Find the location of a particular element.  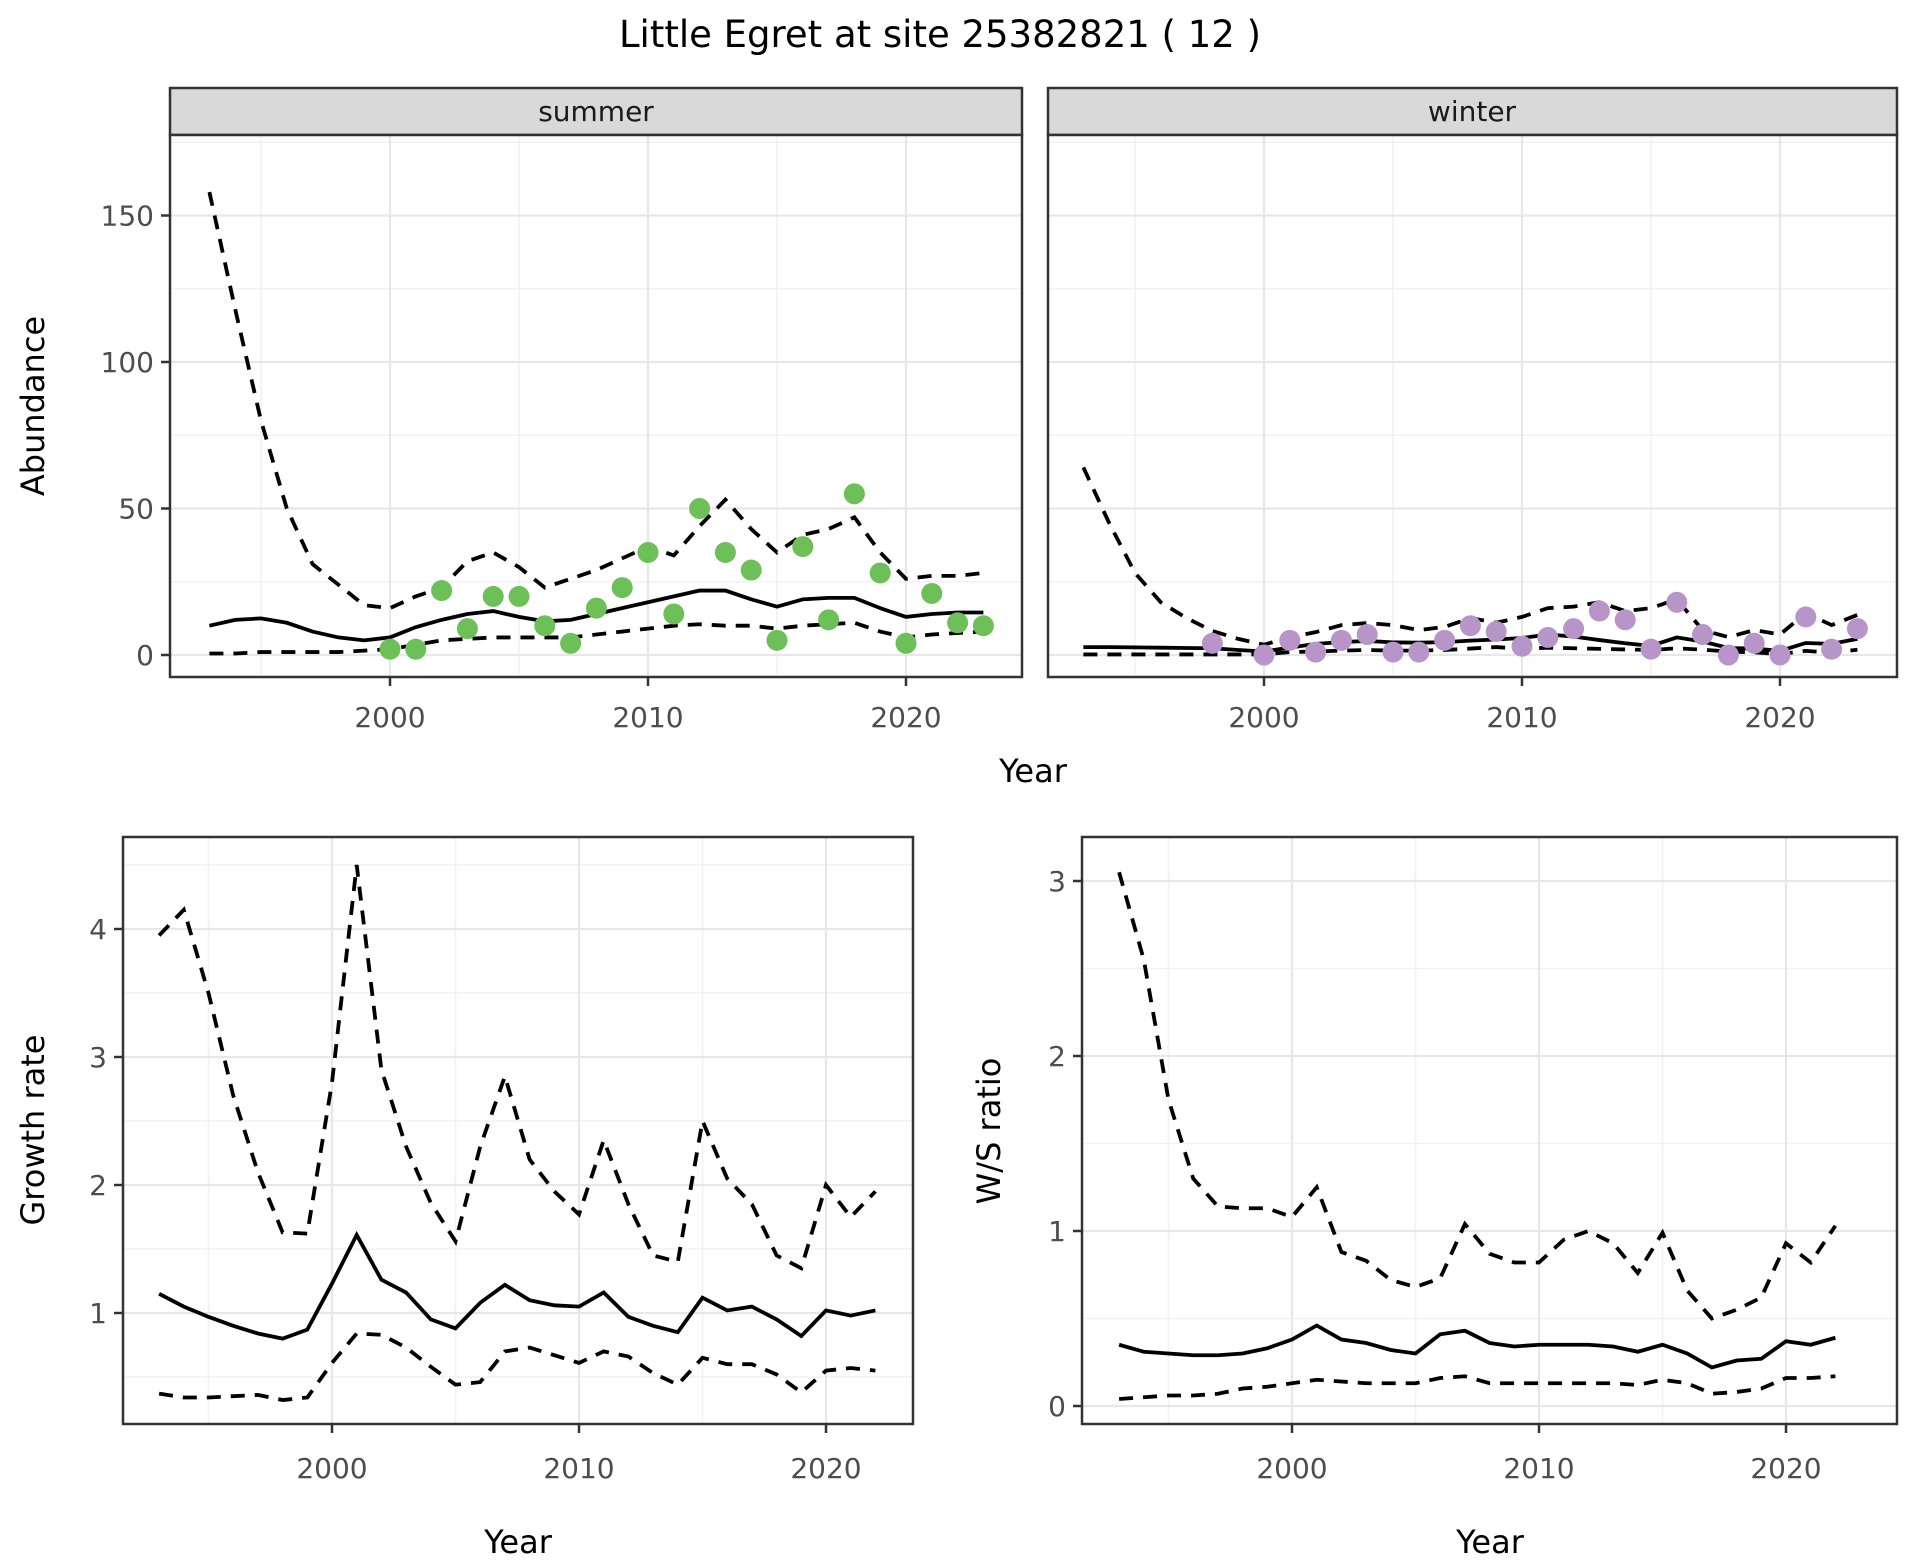

growth-rate-y-tick-label: 2 is located at coordinates (98, 1185).